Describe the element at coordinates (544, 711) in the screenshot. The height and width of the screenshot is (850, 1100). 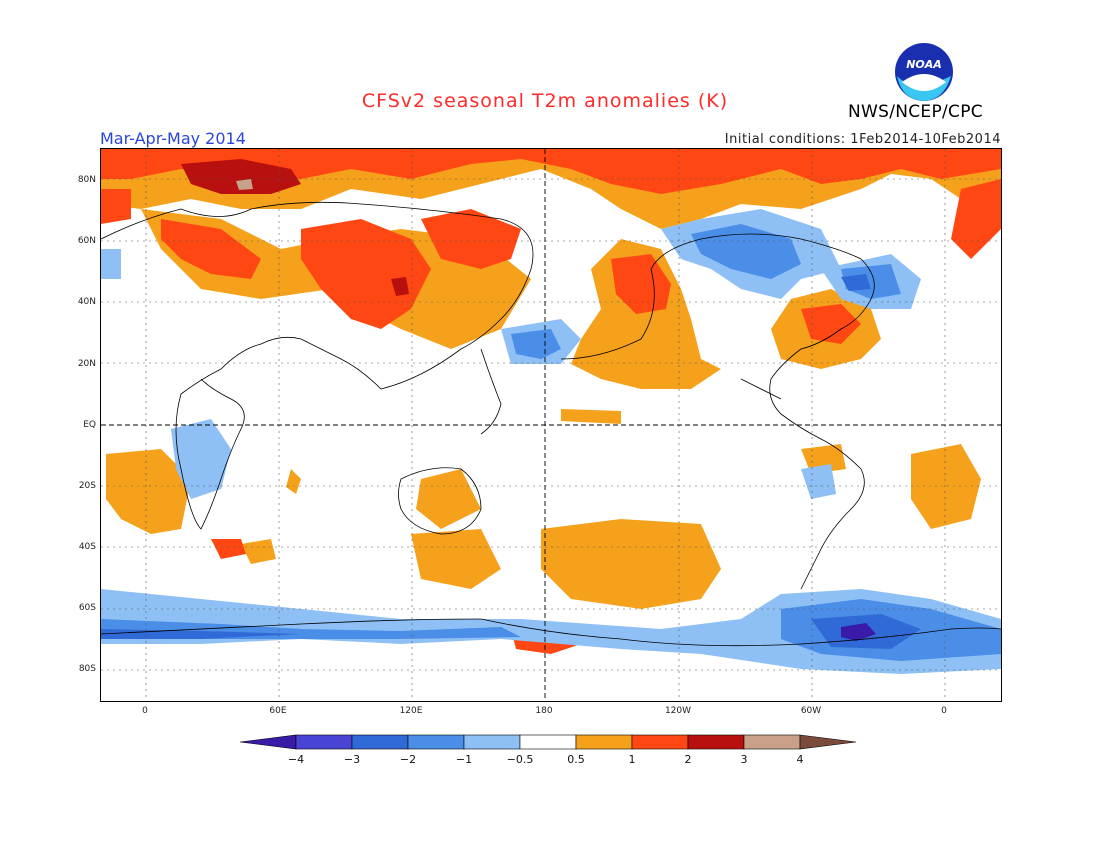
I see `lon-label: 180` at that location.